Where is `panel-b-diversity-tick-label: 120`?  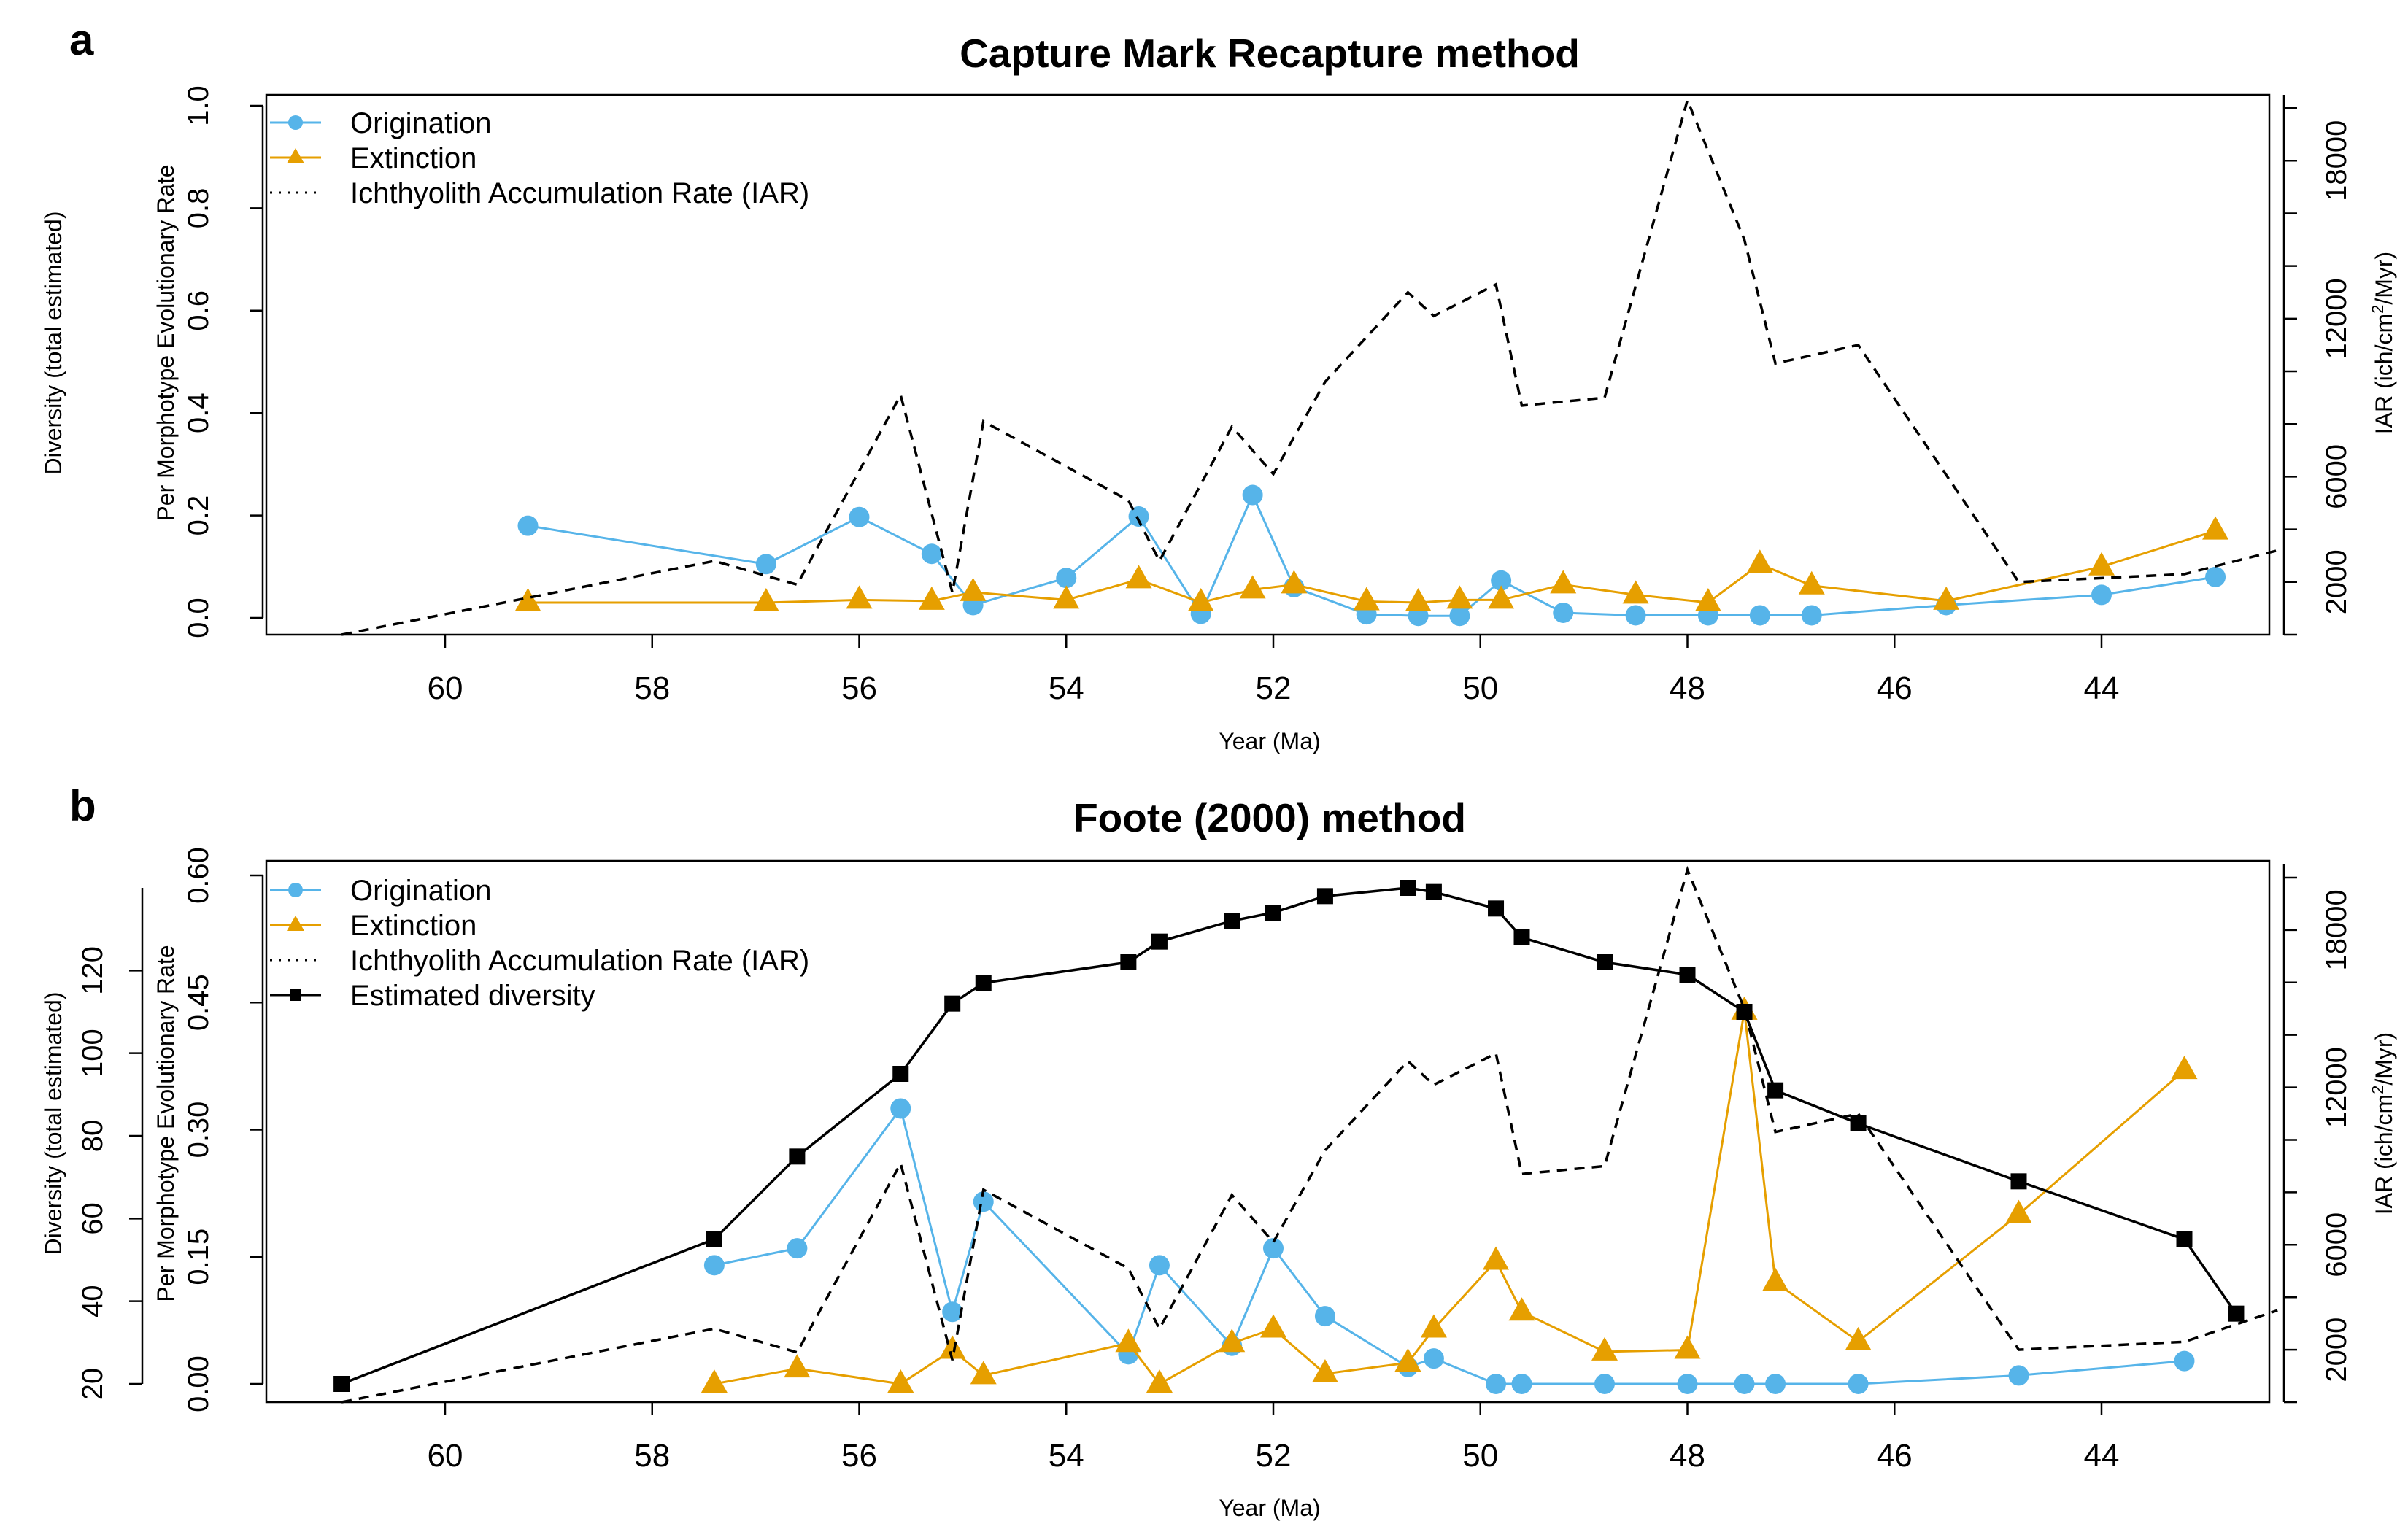 panel-b-diversity-tick-label: 120 is located at coordinates (93, 971).